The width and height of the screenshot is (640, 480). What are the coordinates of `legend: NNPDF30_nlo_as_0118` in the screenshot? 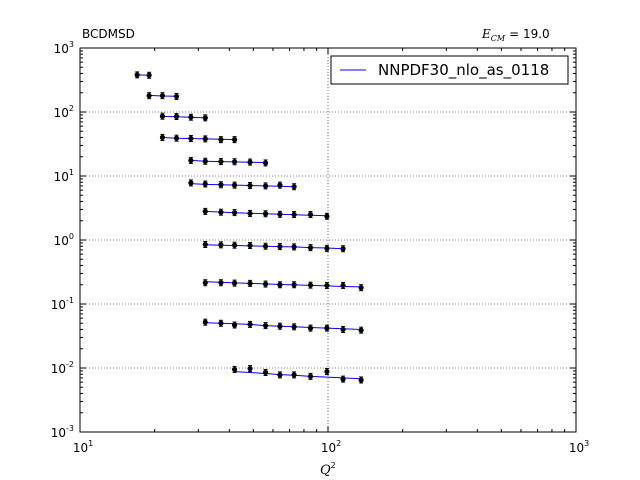 It's located at (449, 70).